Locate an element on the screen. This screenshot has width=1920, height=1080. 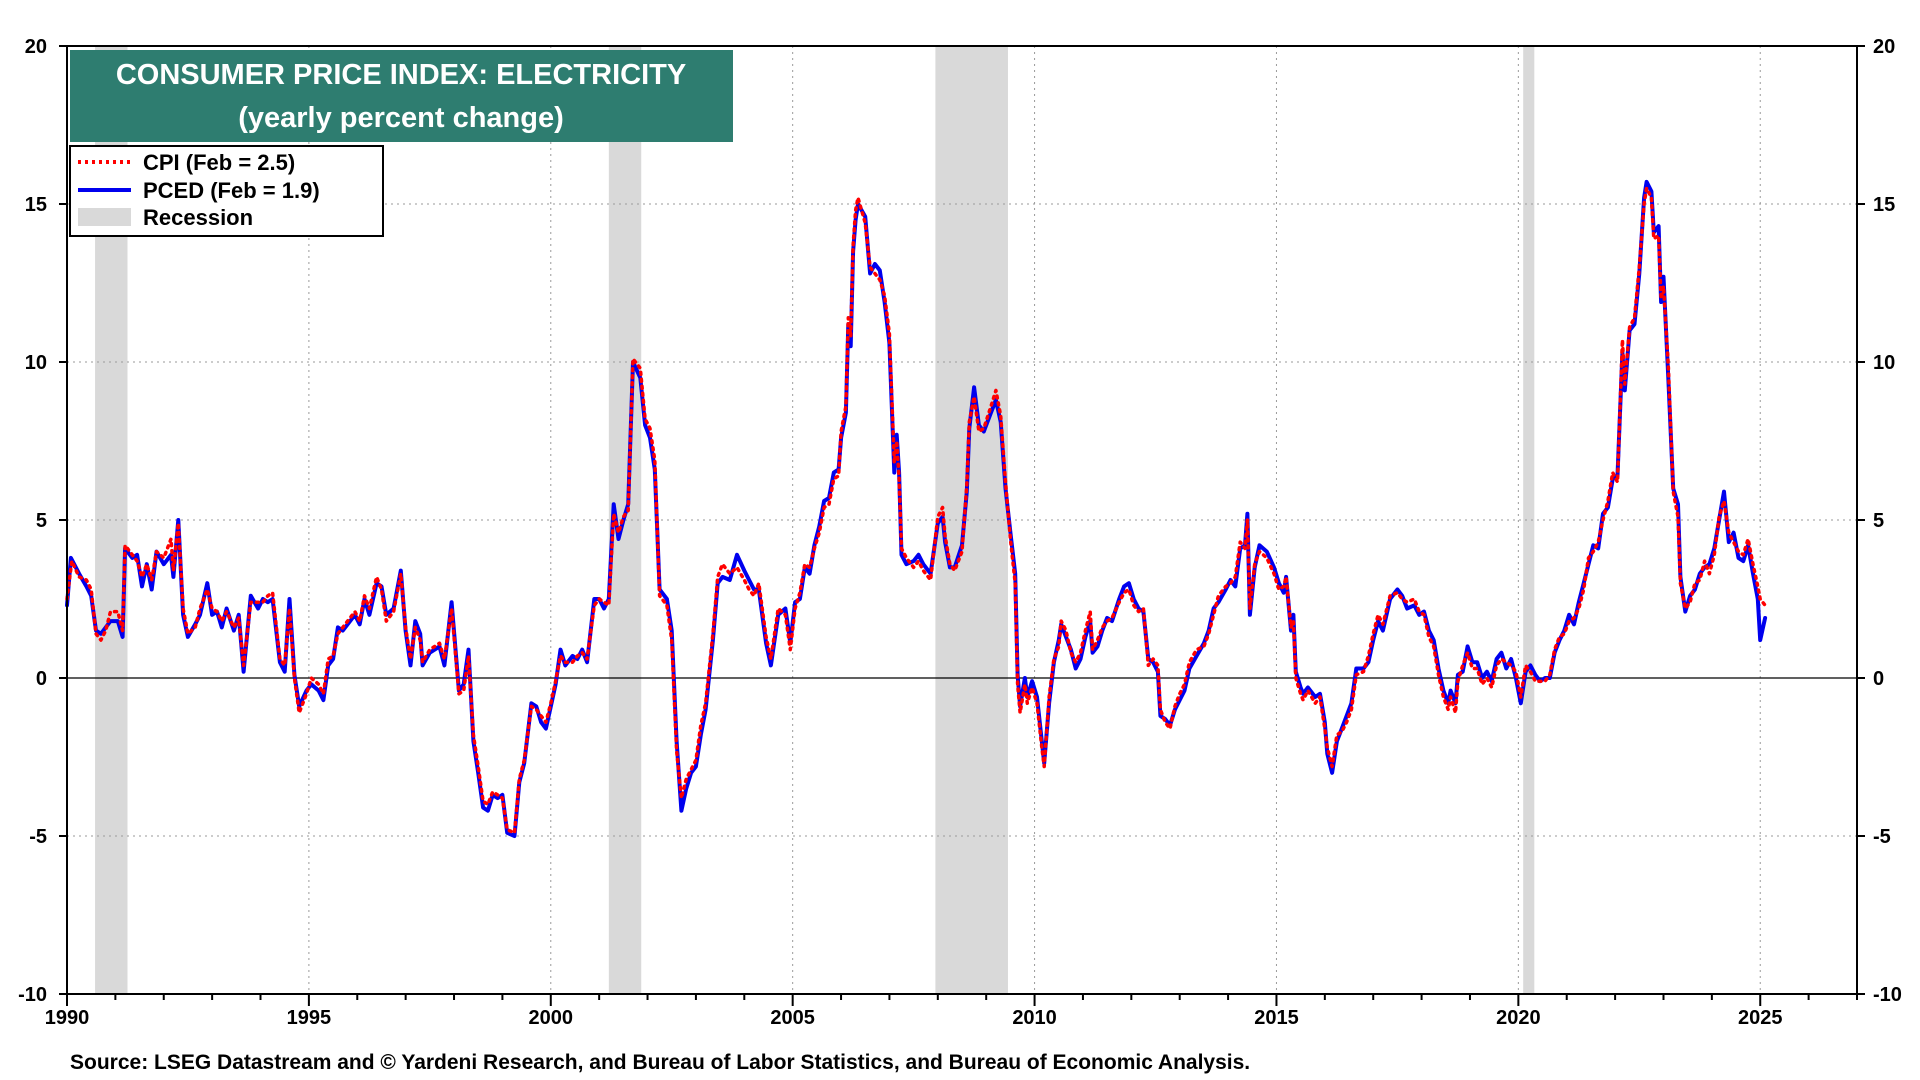
y-tick-label-left: 0 is located at coordinates (41, 679).